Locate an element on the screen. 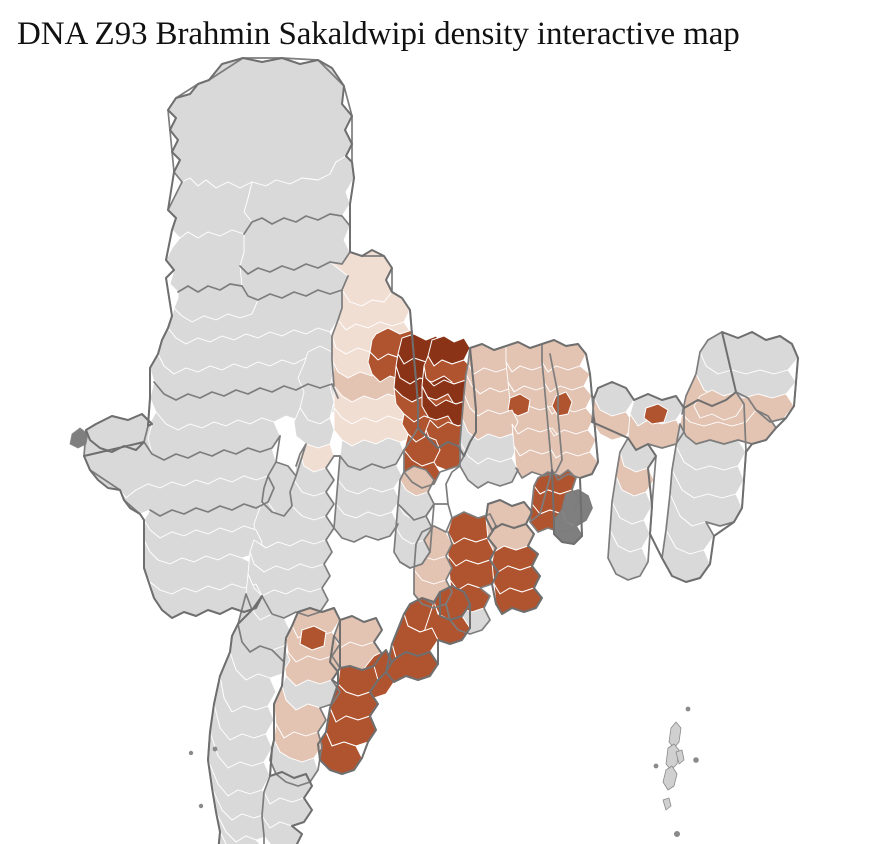 The height and width of the screenshot is (844, 881). region-karnataka is located at coordinates (249, 710).